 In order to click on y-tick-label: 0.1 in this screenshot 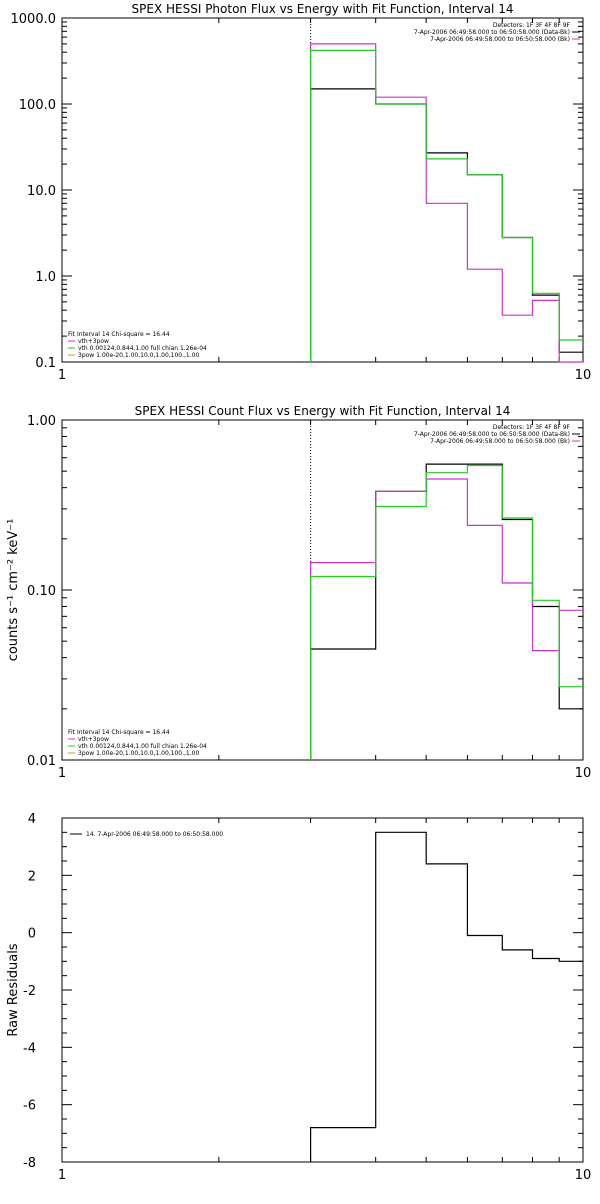, I will do `click(45, 363)`.